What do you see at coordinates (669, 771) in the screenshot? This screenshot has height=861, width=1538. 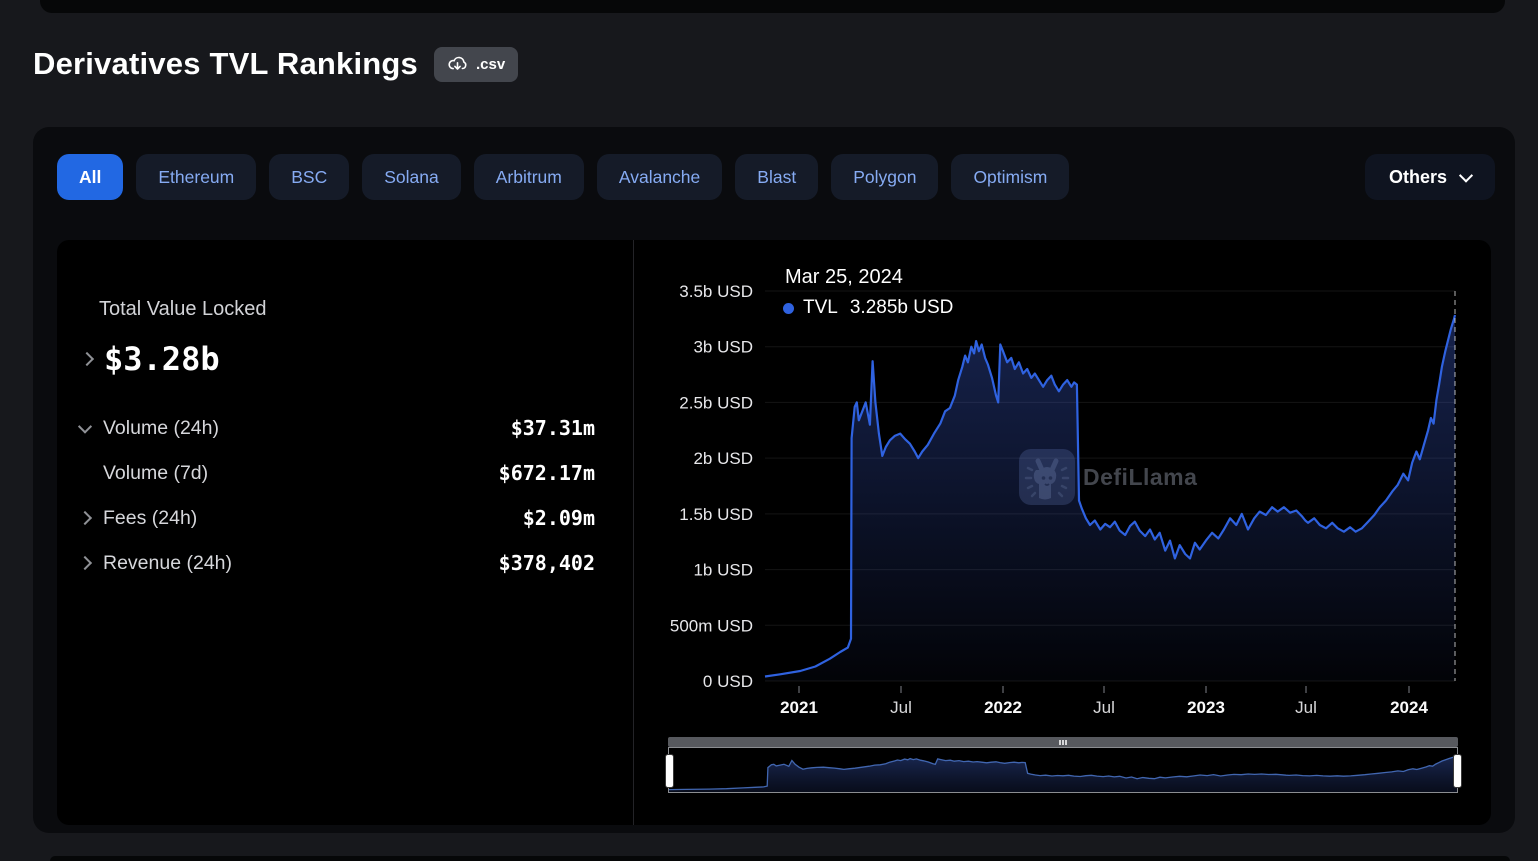 I see `scrubber-handle-left` at bounding box center [669, 771].